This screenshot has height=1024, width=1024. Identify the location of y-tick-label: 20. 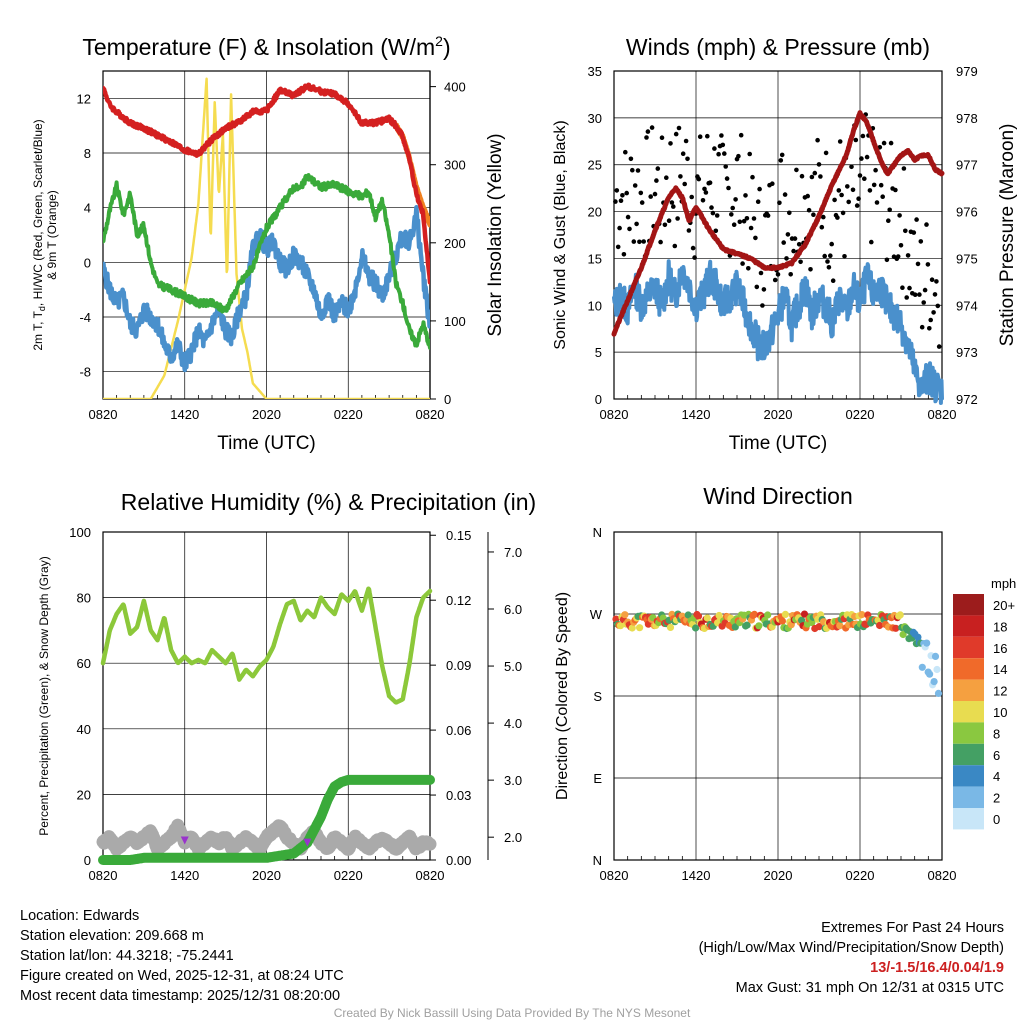
(595, 212).